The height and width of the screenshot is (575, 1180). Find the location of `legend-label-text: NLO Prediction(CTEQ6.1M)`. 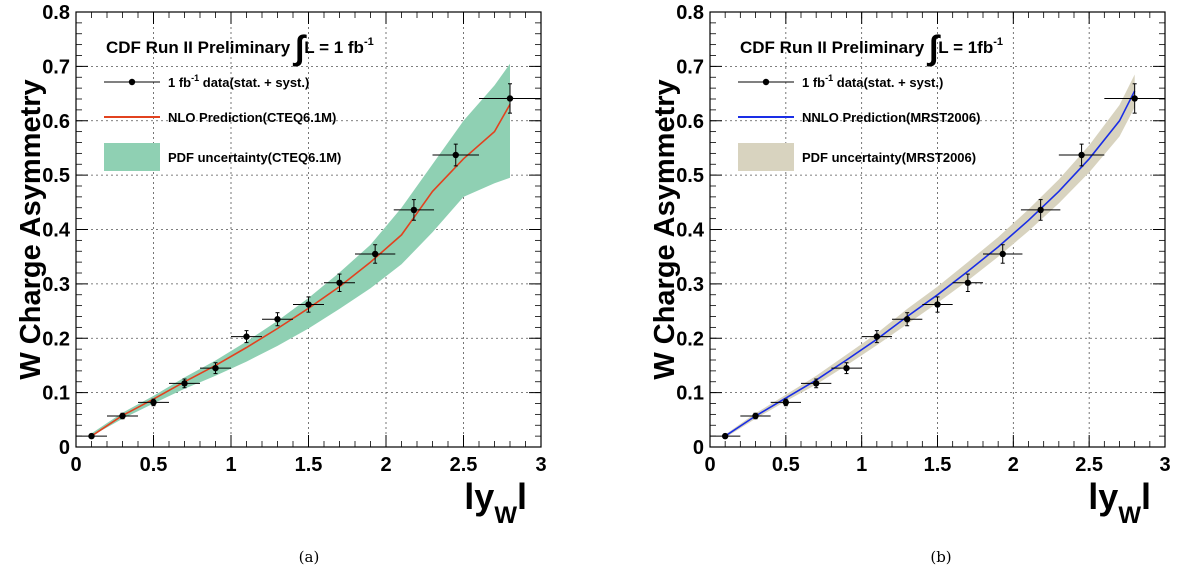

legend-label-text: NLO Prediction(CTEQ6.1M) is located at coordinates (252, 117).